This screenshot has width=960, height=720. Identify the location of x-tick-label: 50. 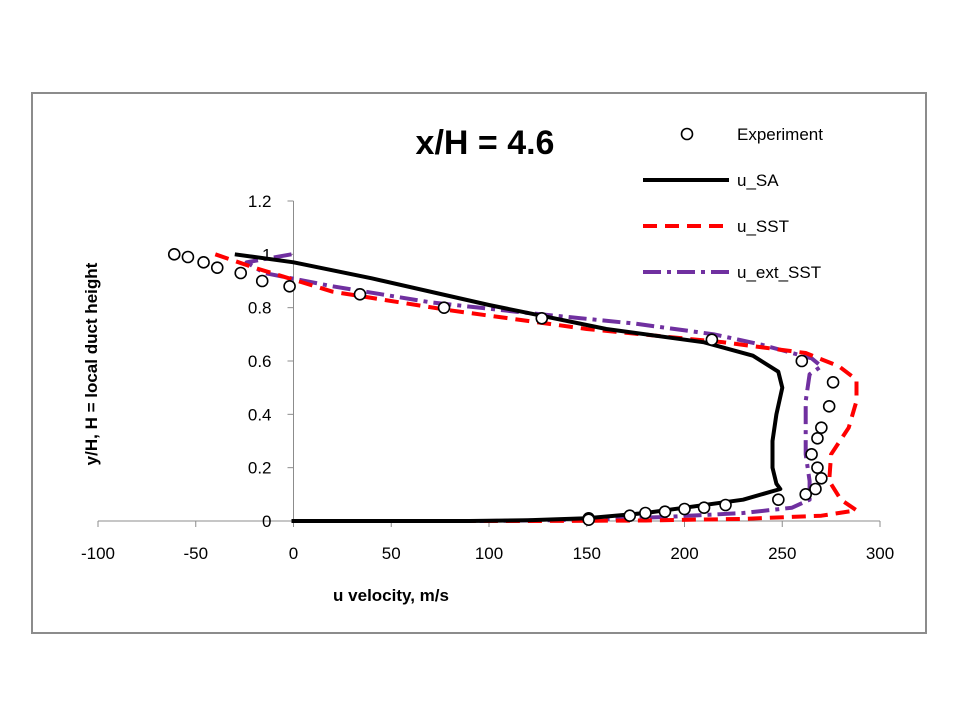
(391, 553).